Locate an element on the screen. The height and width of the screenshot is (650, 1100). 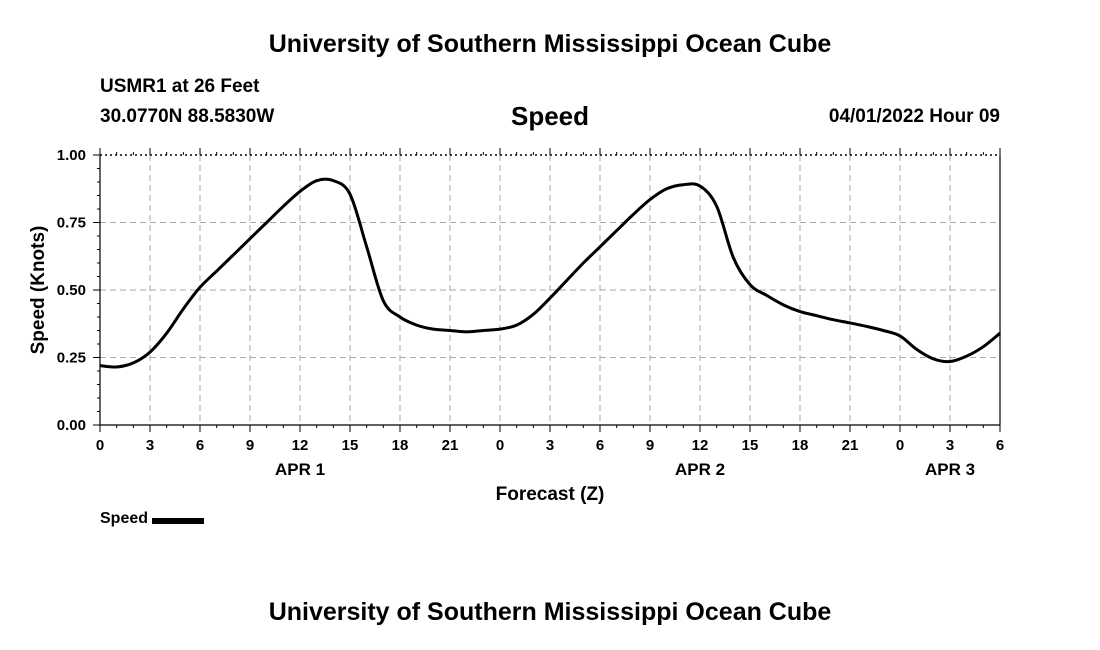
y-tick-label: 0.00 is located at coordinates (71, 425).